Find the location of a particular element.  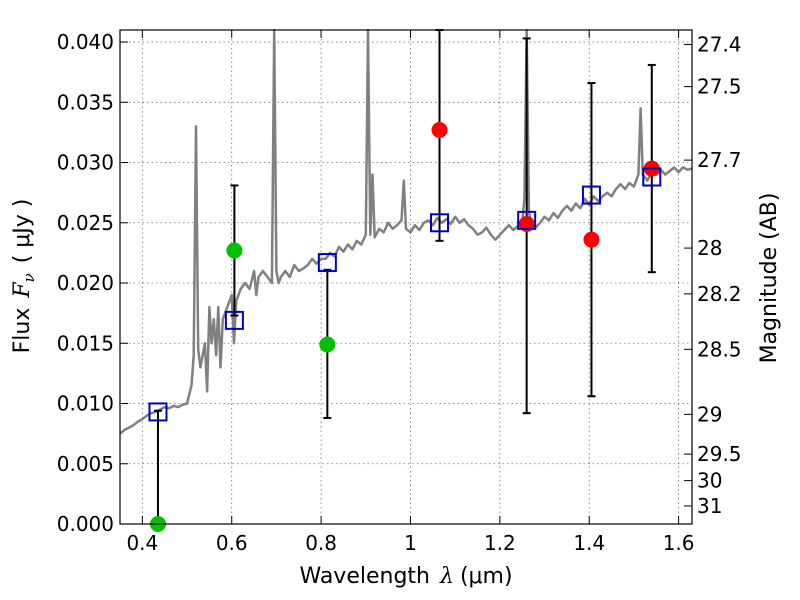

x-tick-label: 0.8 is located at coordinates (321, 543).